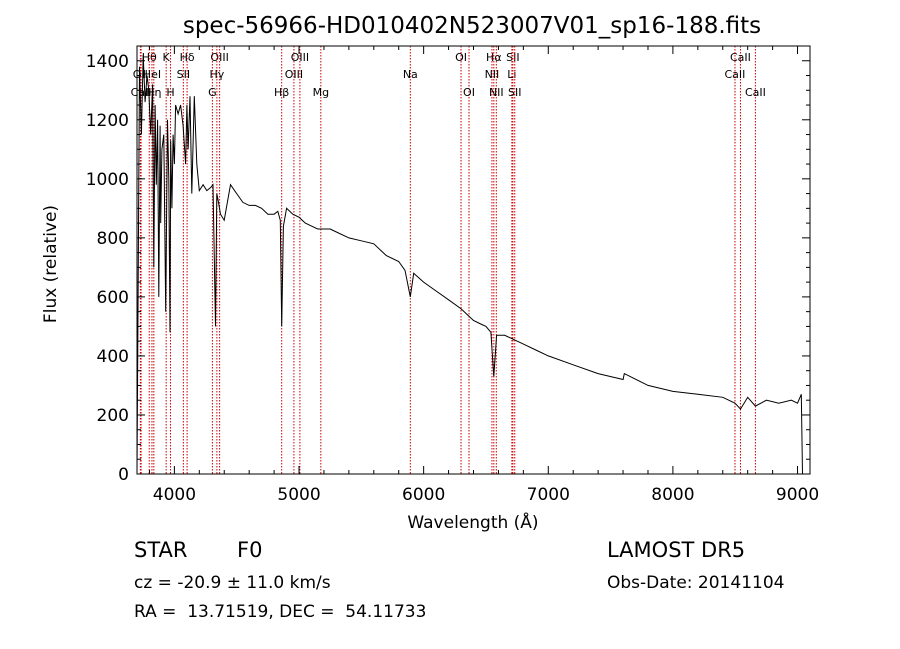  Describe the element at coordinates (113, 298) in the screenshot. I see `y-tick-label: 600` at that location.